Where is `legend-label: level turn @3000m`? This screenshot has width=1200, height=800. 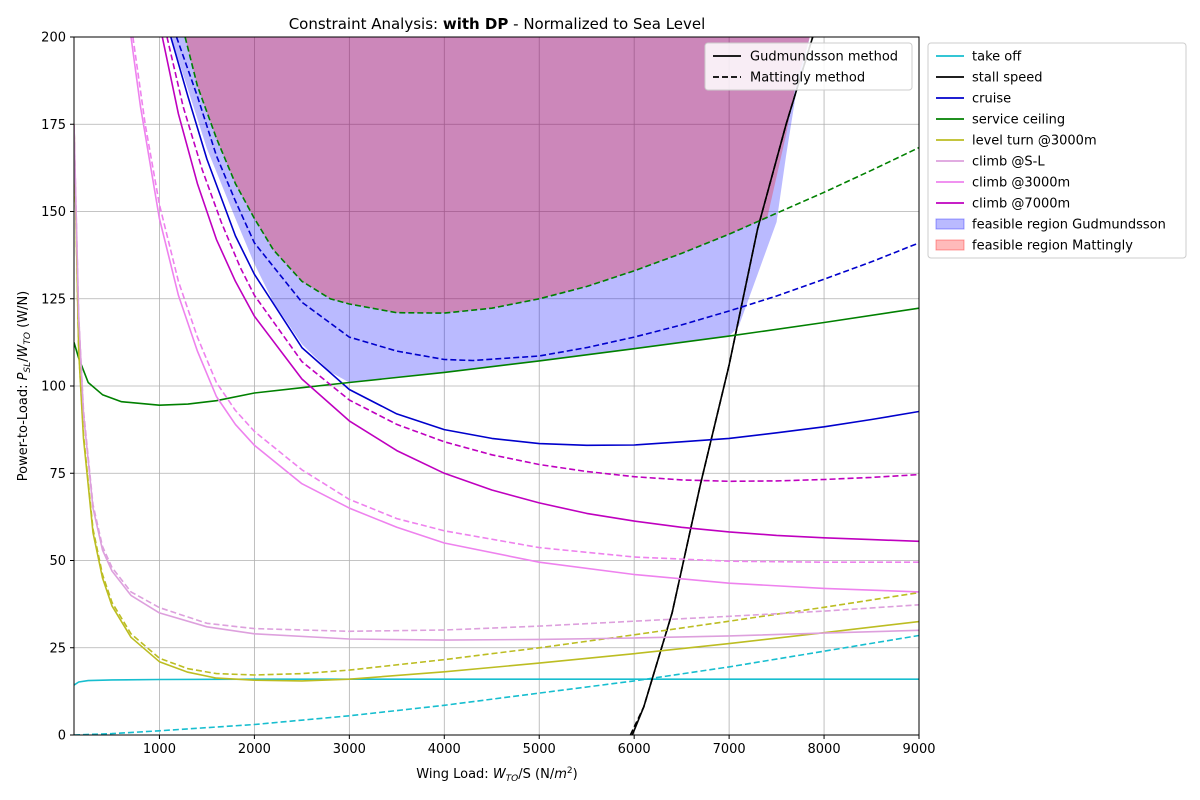 legend-label: level turn @3000m is located at coordinates (1034, 141).